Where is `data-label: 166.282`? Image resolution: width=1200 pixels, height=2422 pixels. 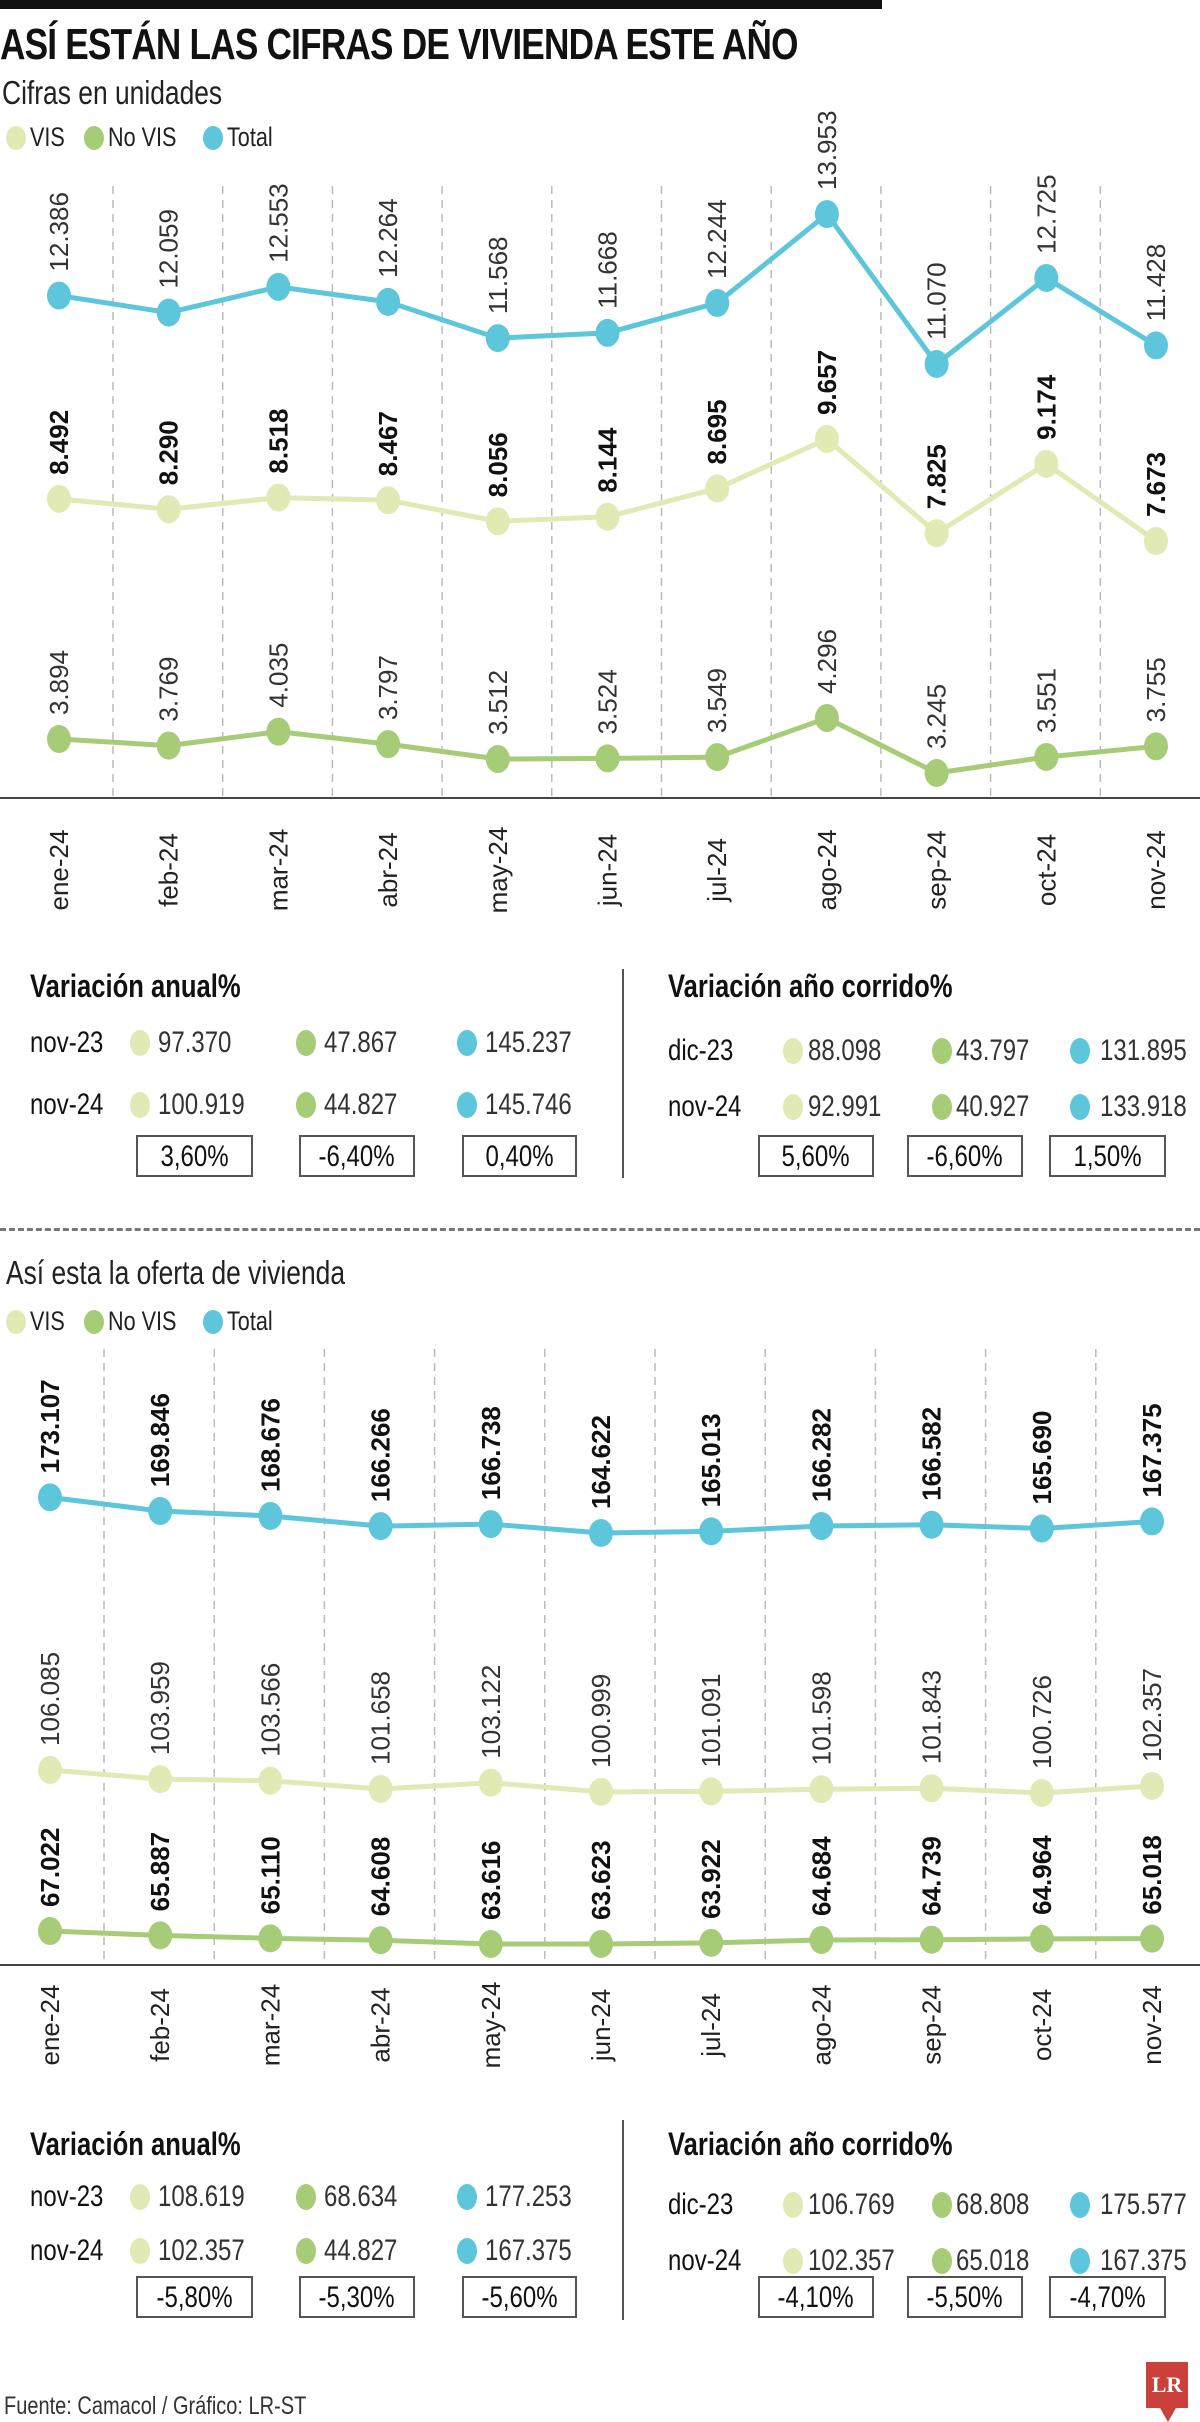
data-label: 166.282 is located at coordinates (821, 1455).